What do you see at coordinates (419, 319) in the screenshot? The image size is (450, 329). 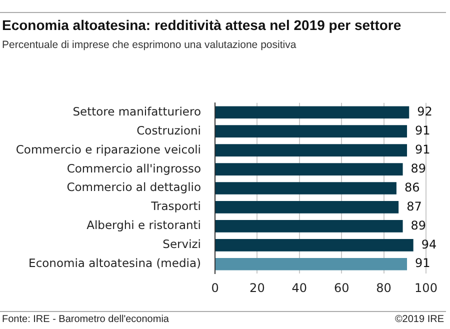 I see `text: ©2019 IRE` at bounding box center [419, 319].